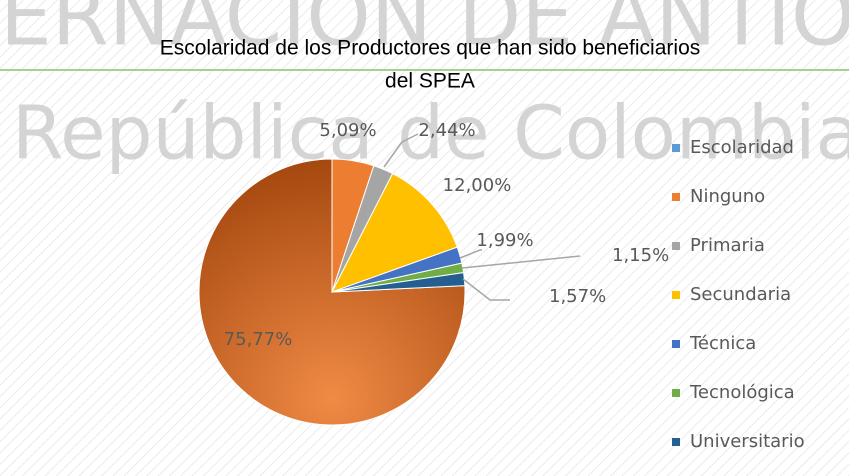  Describe the element at coordinates (722, 343) in the screenshot. I see `legend-label: Técnica` at that location.